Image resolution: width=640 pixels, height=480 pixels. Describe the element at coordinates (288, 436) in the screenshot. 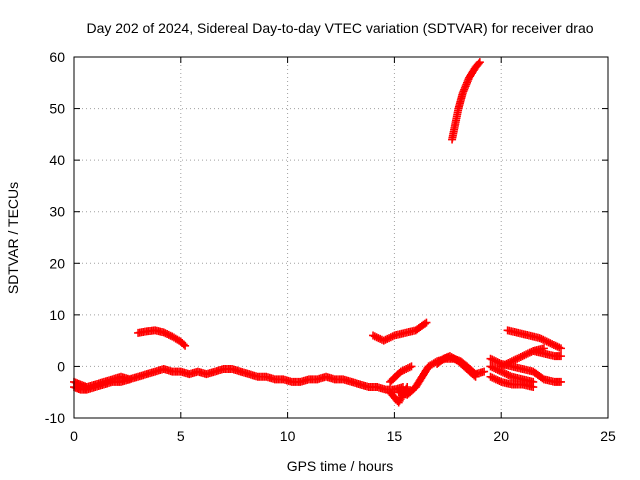

I see `x-tick-label: 10` at that location.